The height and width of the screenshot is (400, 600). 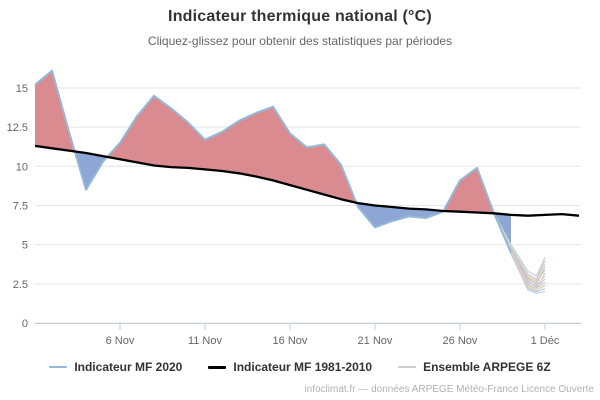 I want to click on legend-item-mf2020: Indicateur MF 2020, so click(x=115, y=367).